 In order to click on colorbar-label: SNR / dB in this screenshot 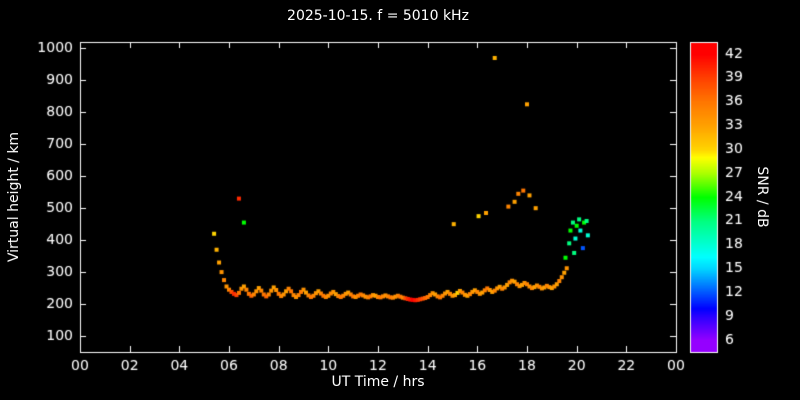, I will do `click(762, 197)`.